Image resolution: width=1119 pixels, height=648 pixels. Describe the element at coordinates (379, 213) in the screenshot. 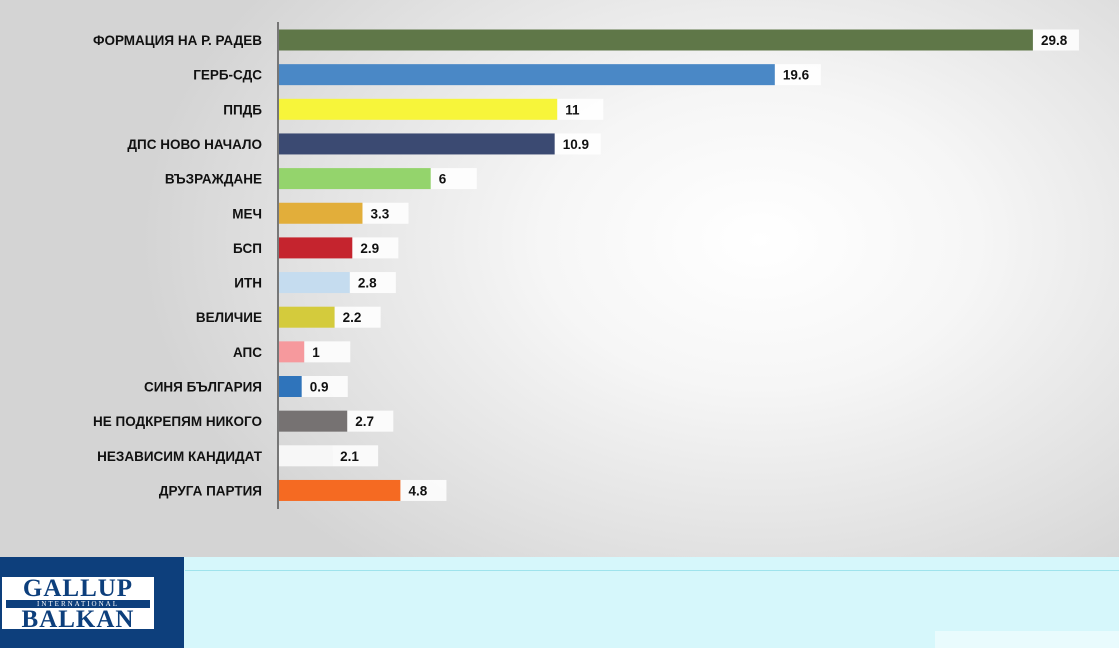

I see `value-label: 3.3` at that location.